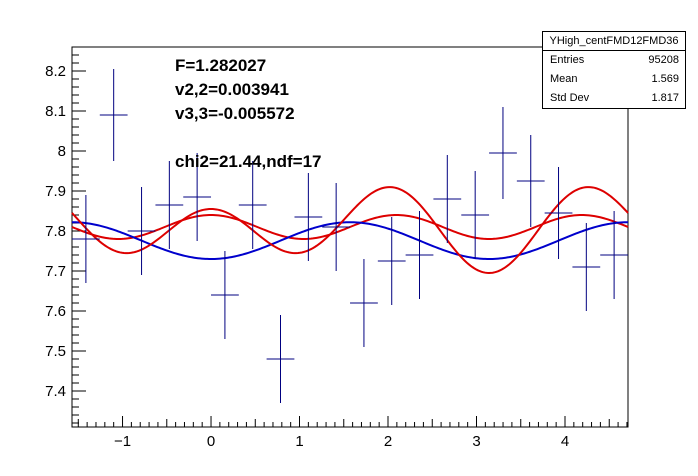 The image size is (698, 476). I want to click on y-axis: 7.4 7.5 7.6 7.7 7.8 7.9 8 8.1 8.2, so click(65, 235).